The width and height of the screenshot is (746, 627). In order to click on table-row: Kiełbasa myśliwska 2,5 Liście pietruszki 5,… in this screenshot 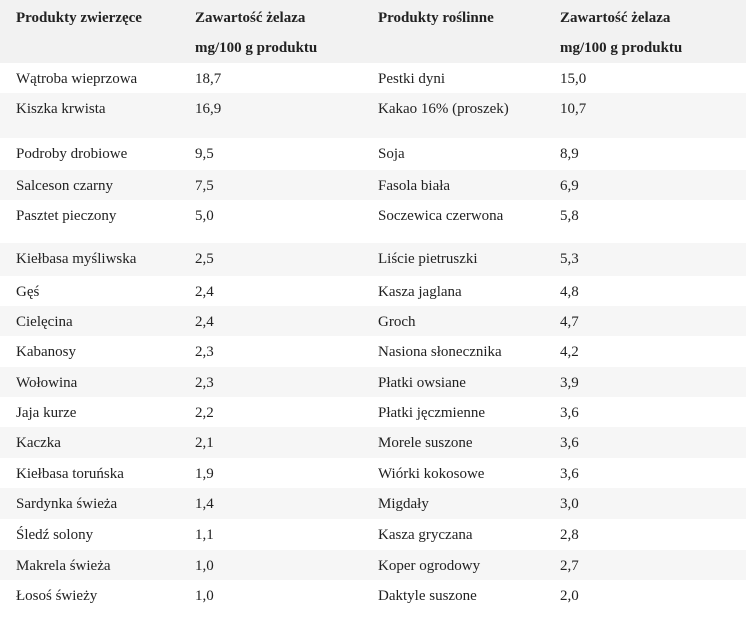, I will do `click(373, 259)`.